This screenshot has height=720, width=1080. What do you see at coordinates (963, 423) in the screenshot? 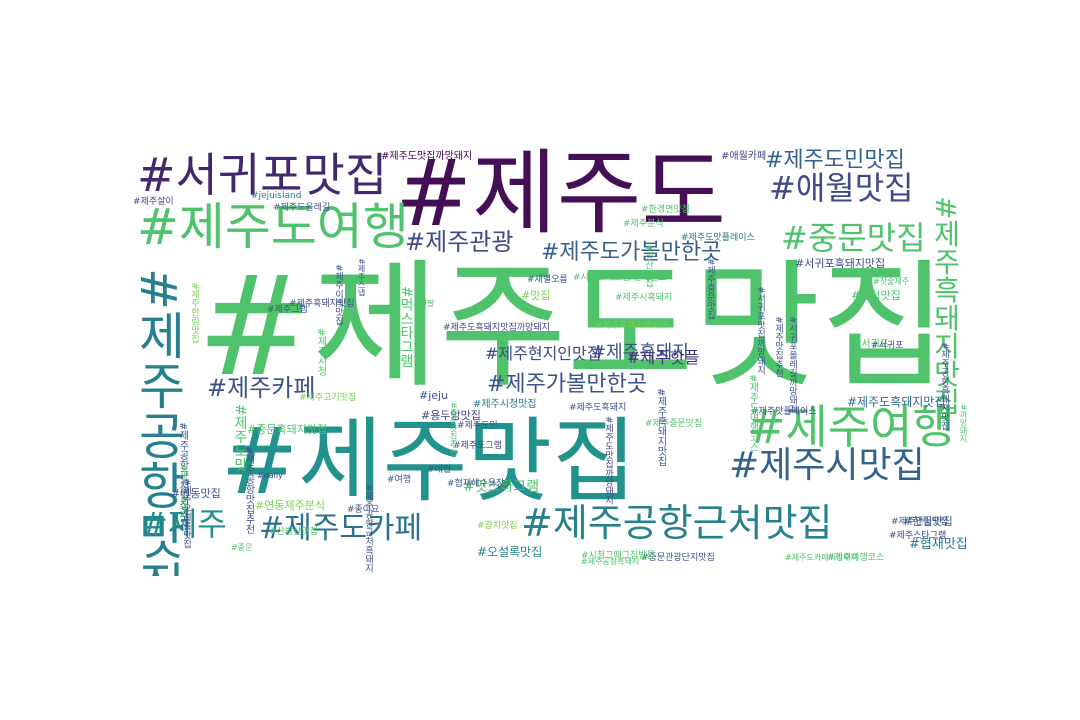
I see `hashtag-word: #까망돼지` at bounding box center [963, 423].